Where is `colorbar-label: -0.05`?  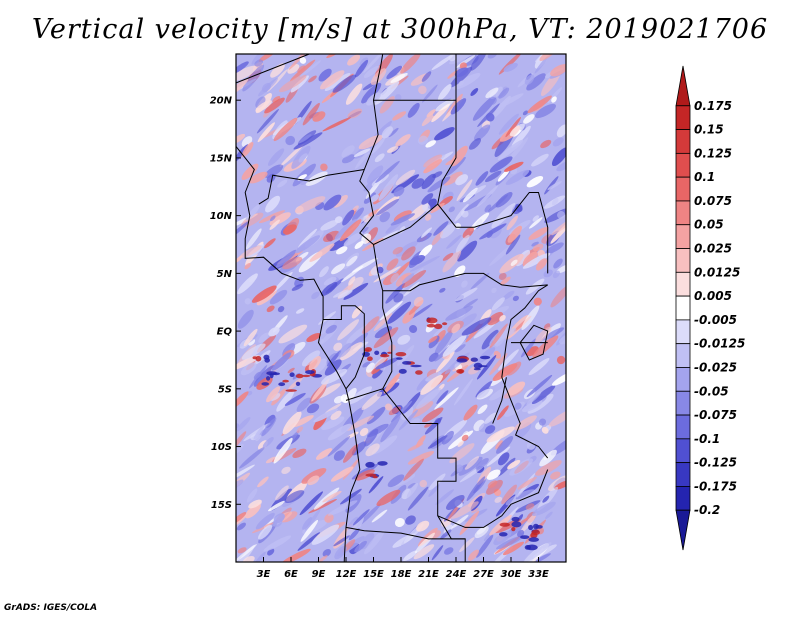
colorbar-label: -0.05 is located at coordinates (711, 391).